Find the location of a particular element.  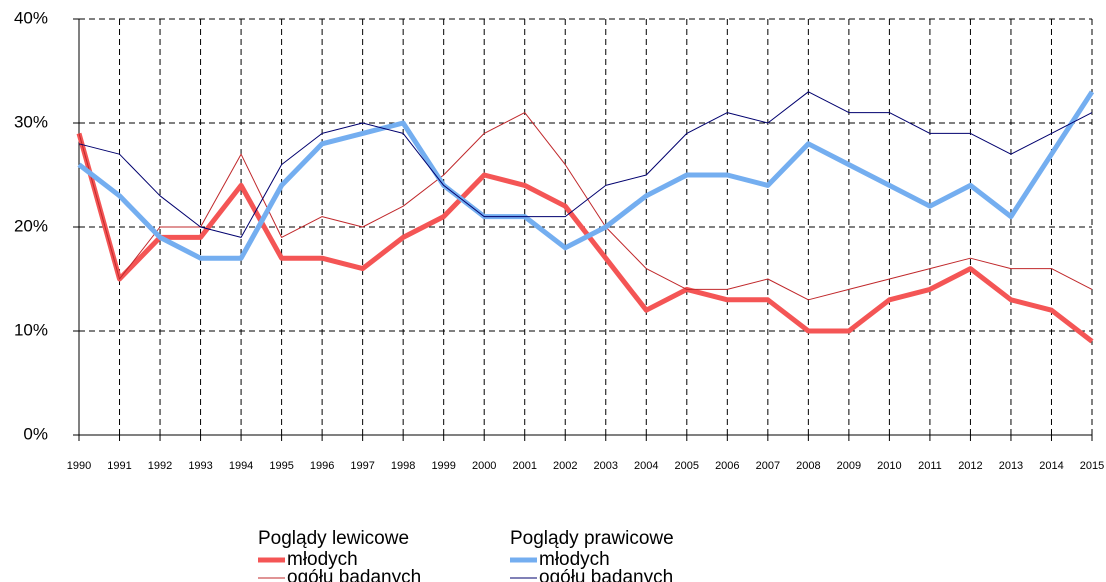

x-tick-label: 2011 is located at coordinates (930, 466).